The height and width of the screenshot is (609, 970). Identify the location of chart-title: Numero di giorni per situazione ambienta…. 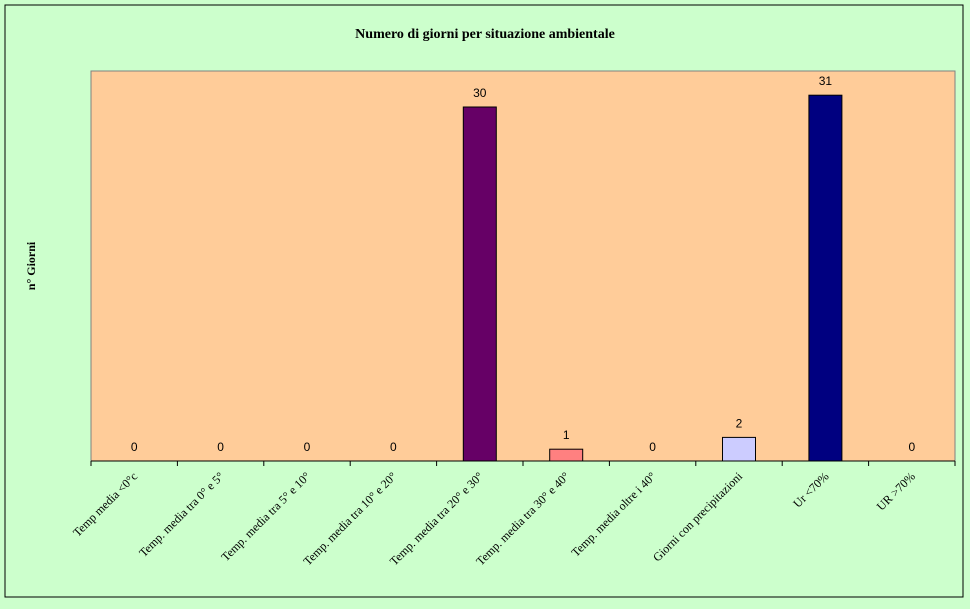
(485, 34).